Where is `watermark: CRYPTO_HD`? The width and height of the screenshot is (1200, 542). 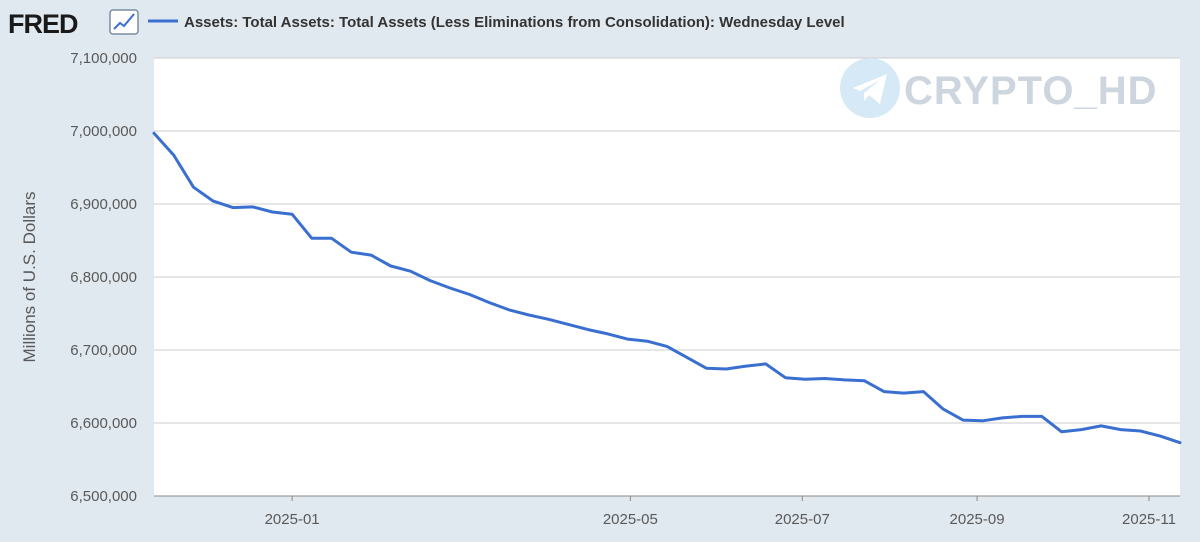 watermark: CRYPTO_HD is located at coordinates (999, 88).